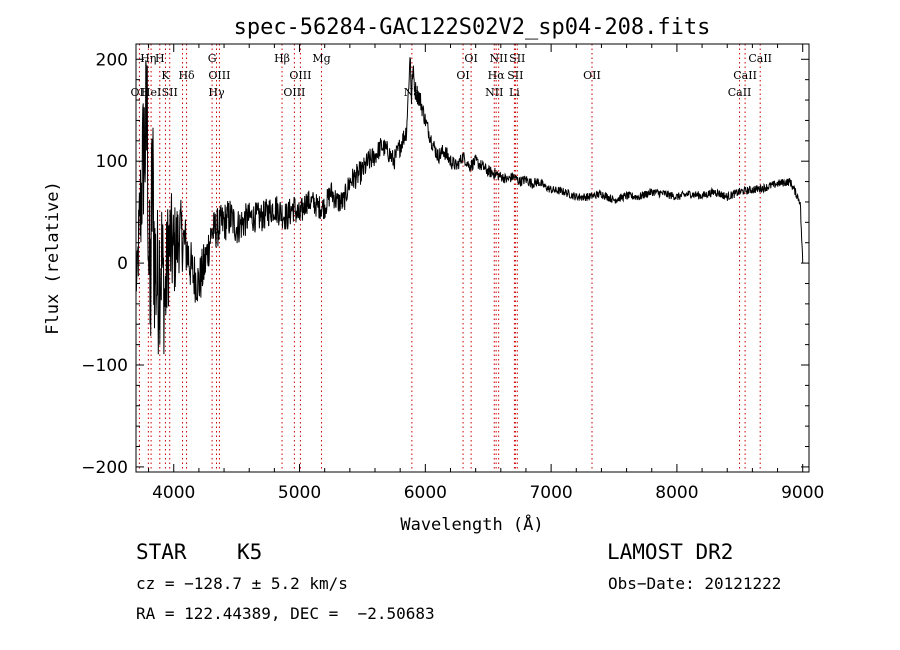  I want to click on x-tick-label: 9000, so click(802, 493).